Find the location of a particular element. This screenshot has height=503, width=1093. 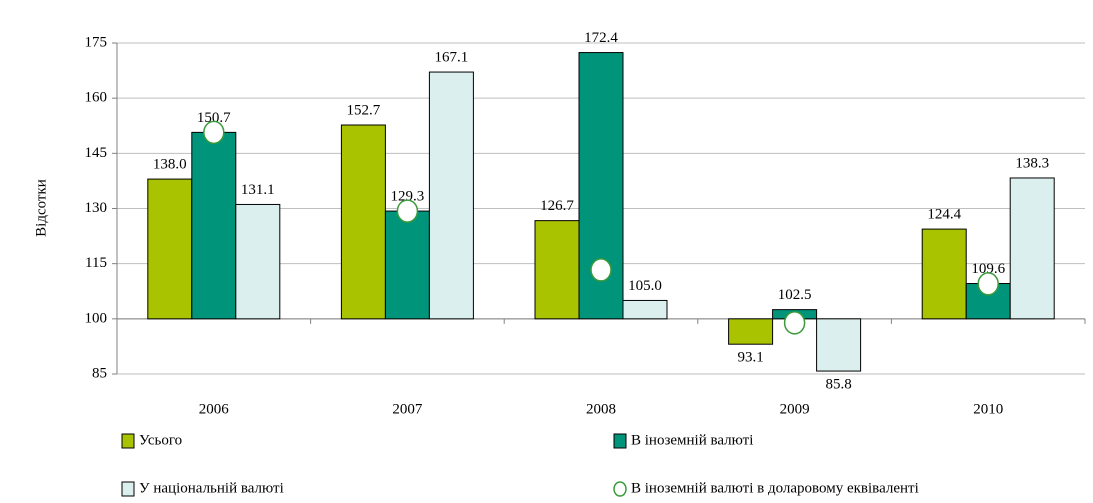

legend-label: Усього is located at coordinates (160, 440).